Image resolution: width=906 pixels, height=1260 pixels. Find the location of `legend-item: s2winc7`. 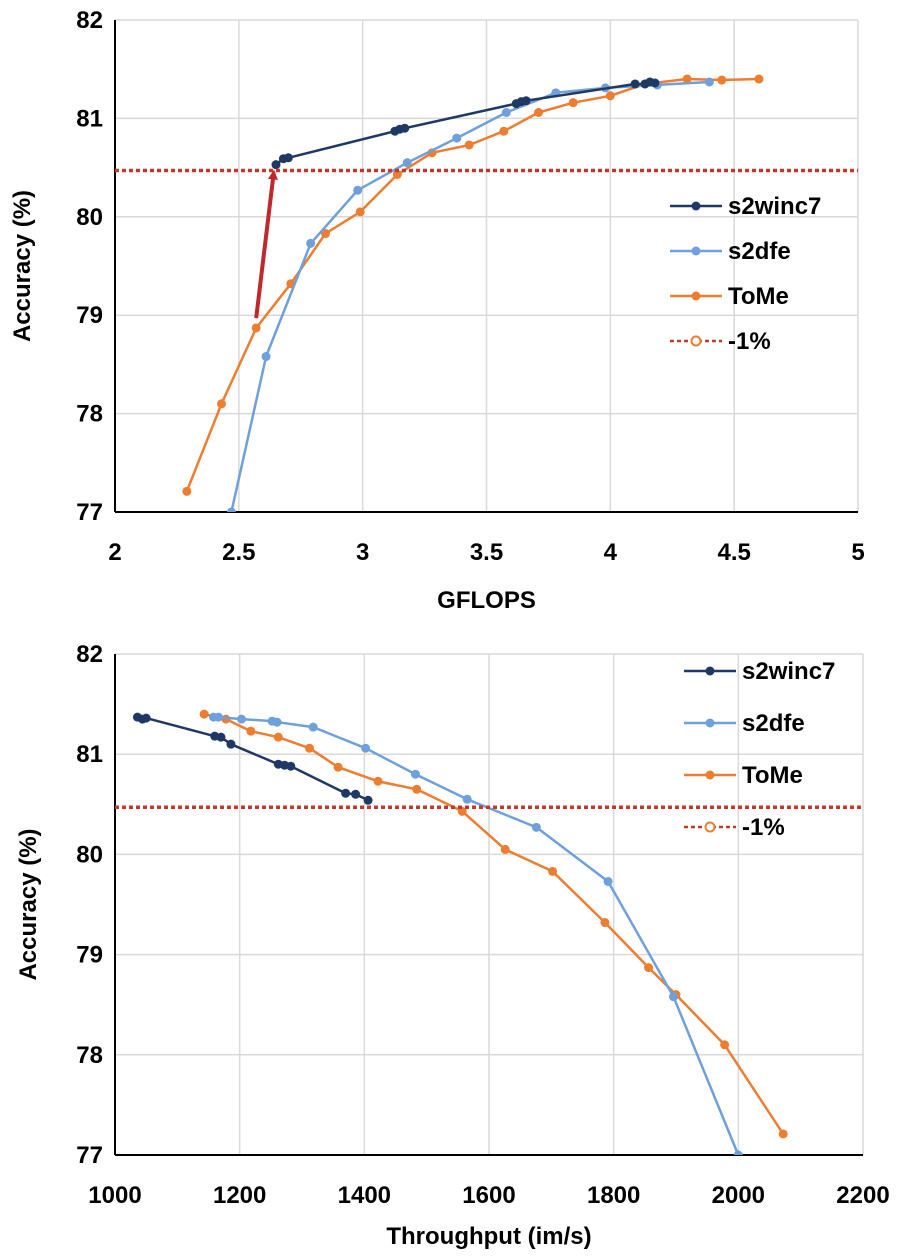

legend-item: s2winc7 is located at coordinates (759, 671).